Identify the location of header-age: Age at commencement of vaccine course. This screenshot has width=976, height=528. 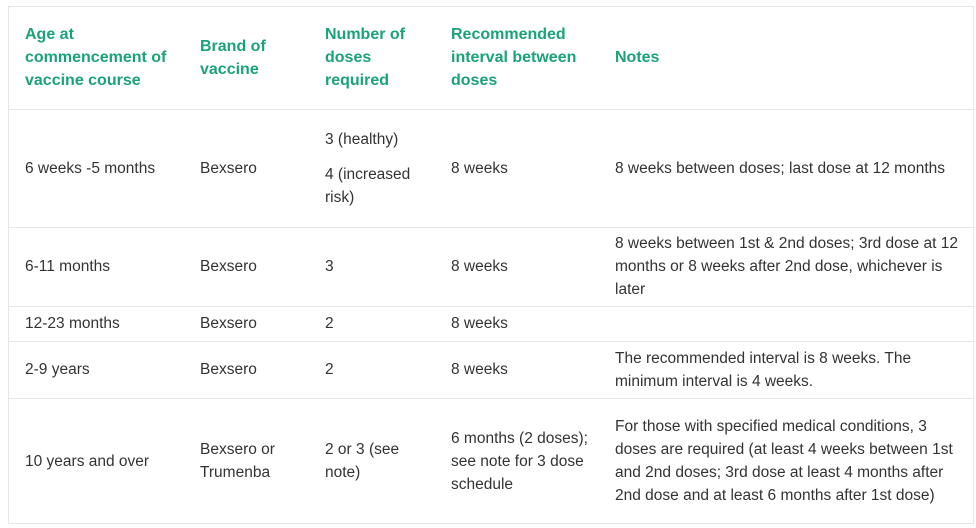
(96, 58).